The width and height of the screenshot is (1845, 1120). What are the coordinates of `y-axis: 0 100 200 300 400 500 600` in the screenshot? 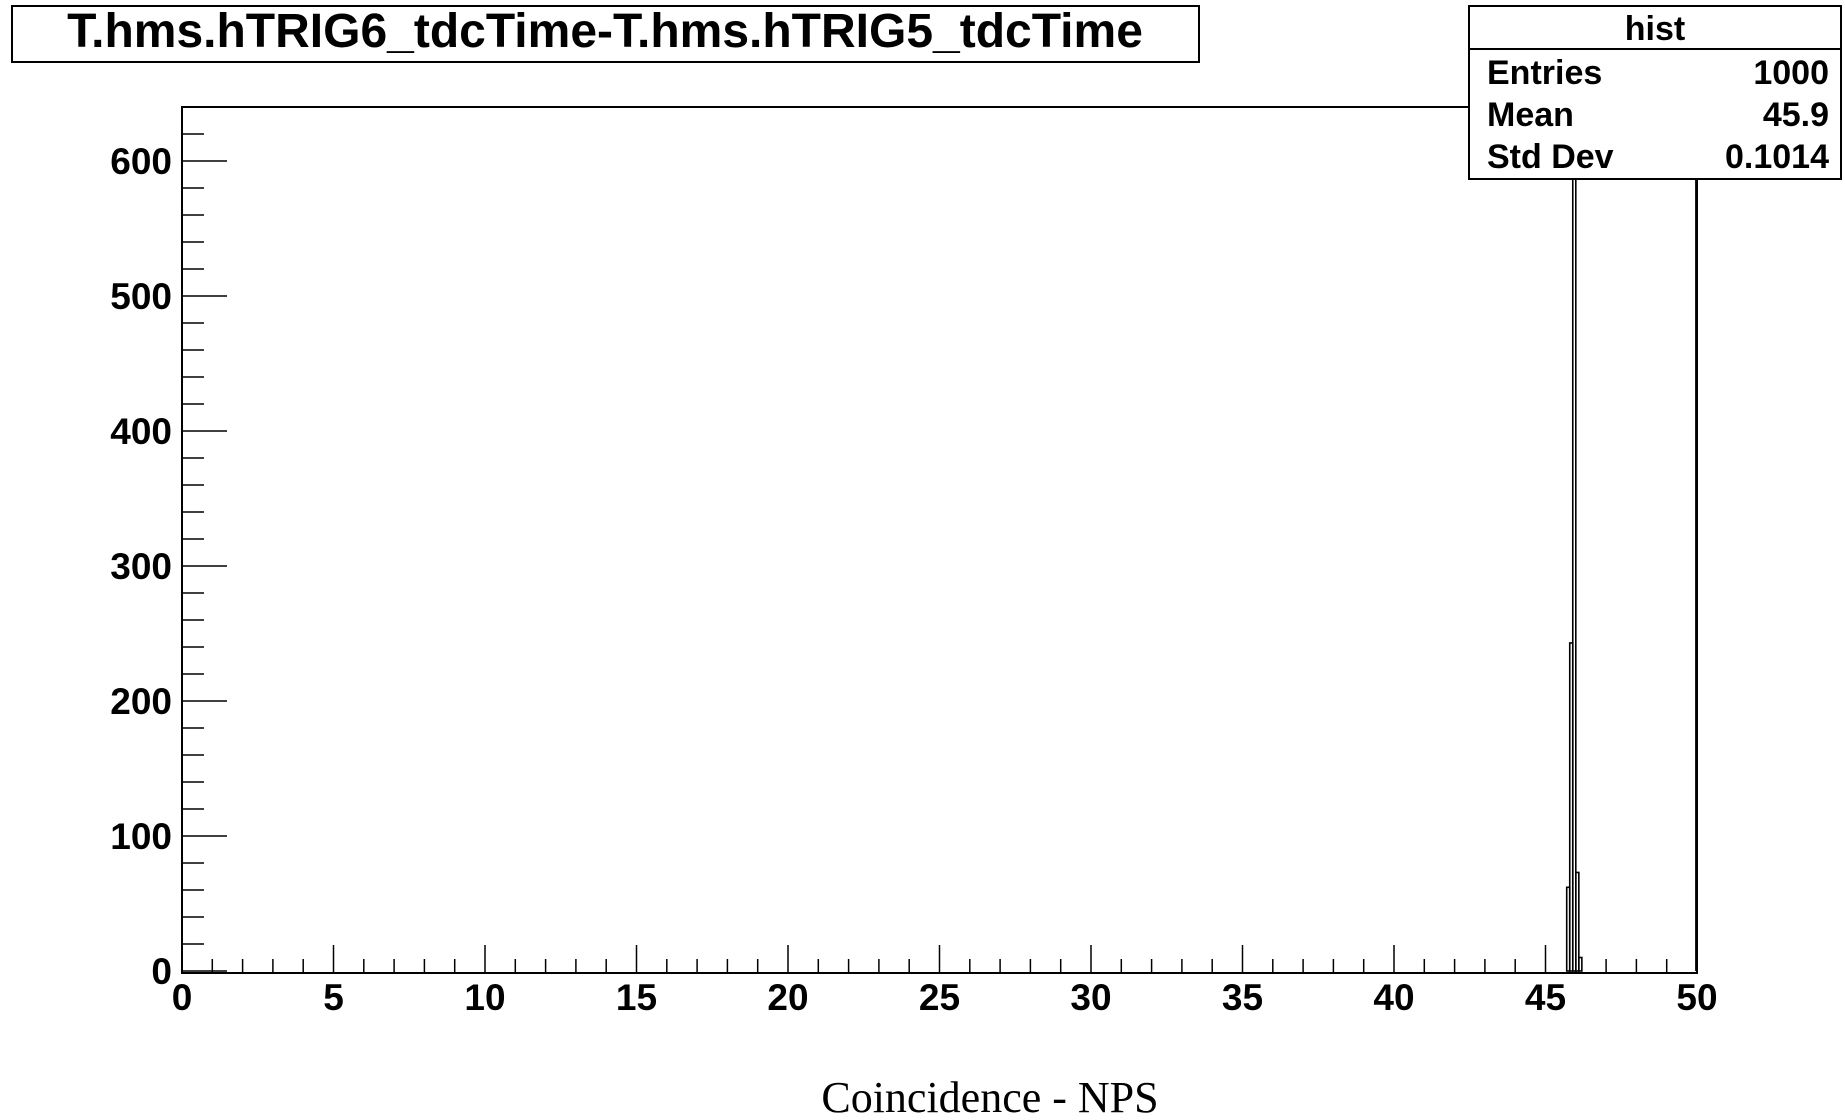 It's located at (168, 562).